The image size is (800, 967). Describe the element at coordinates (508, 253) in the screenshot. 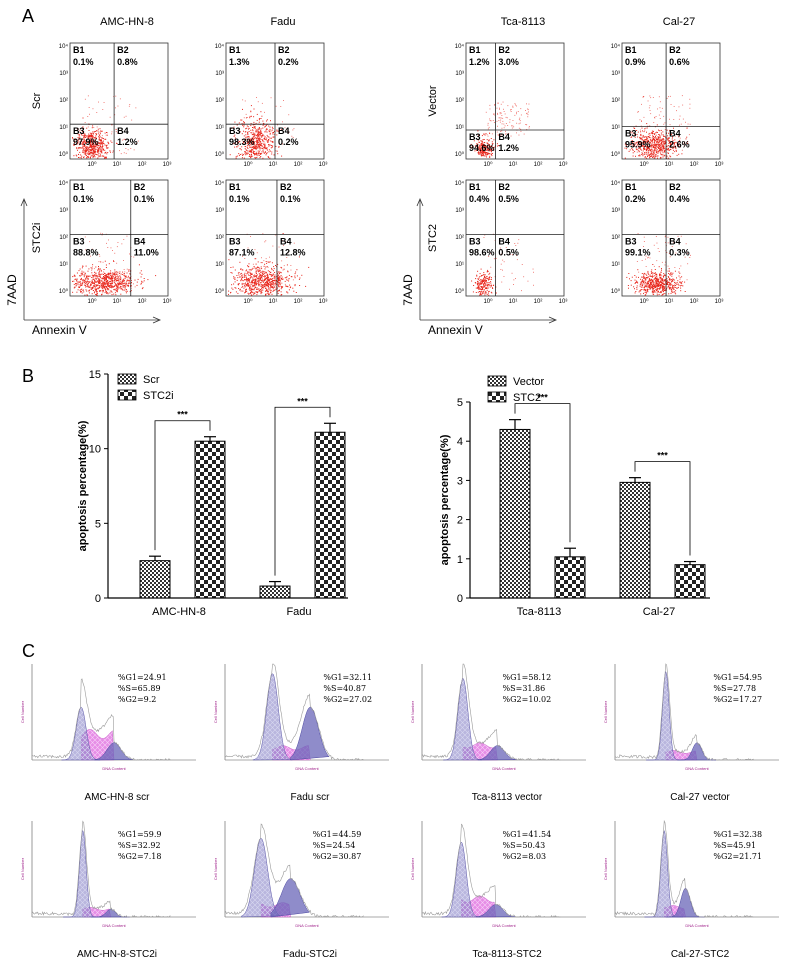

I see `quadrant-b4-value: 0.5%` at that location.